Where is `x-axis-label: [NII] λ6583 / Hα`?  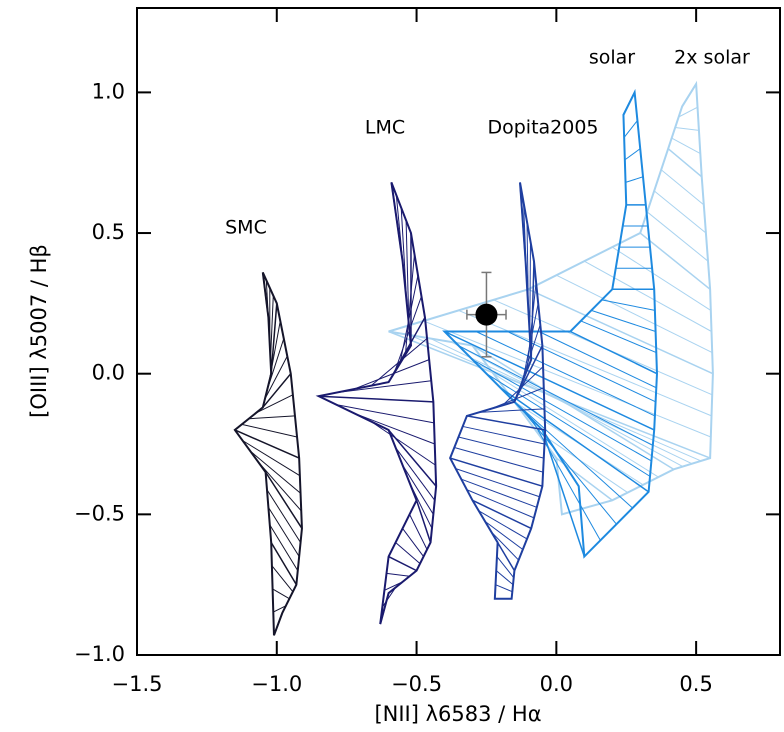
x-axis-label: [NII] λ6583 / Hα is located at coordinates (457, 714).